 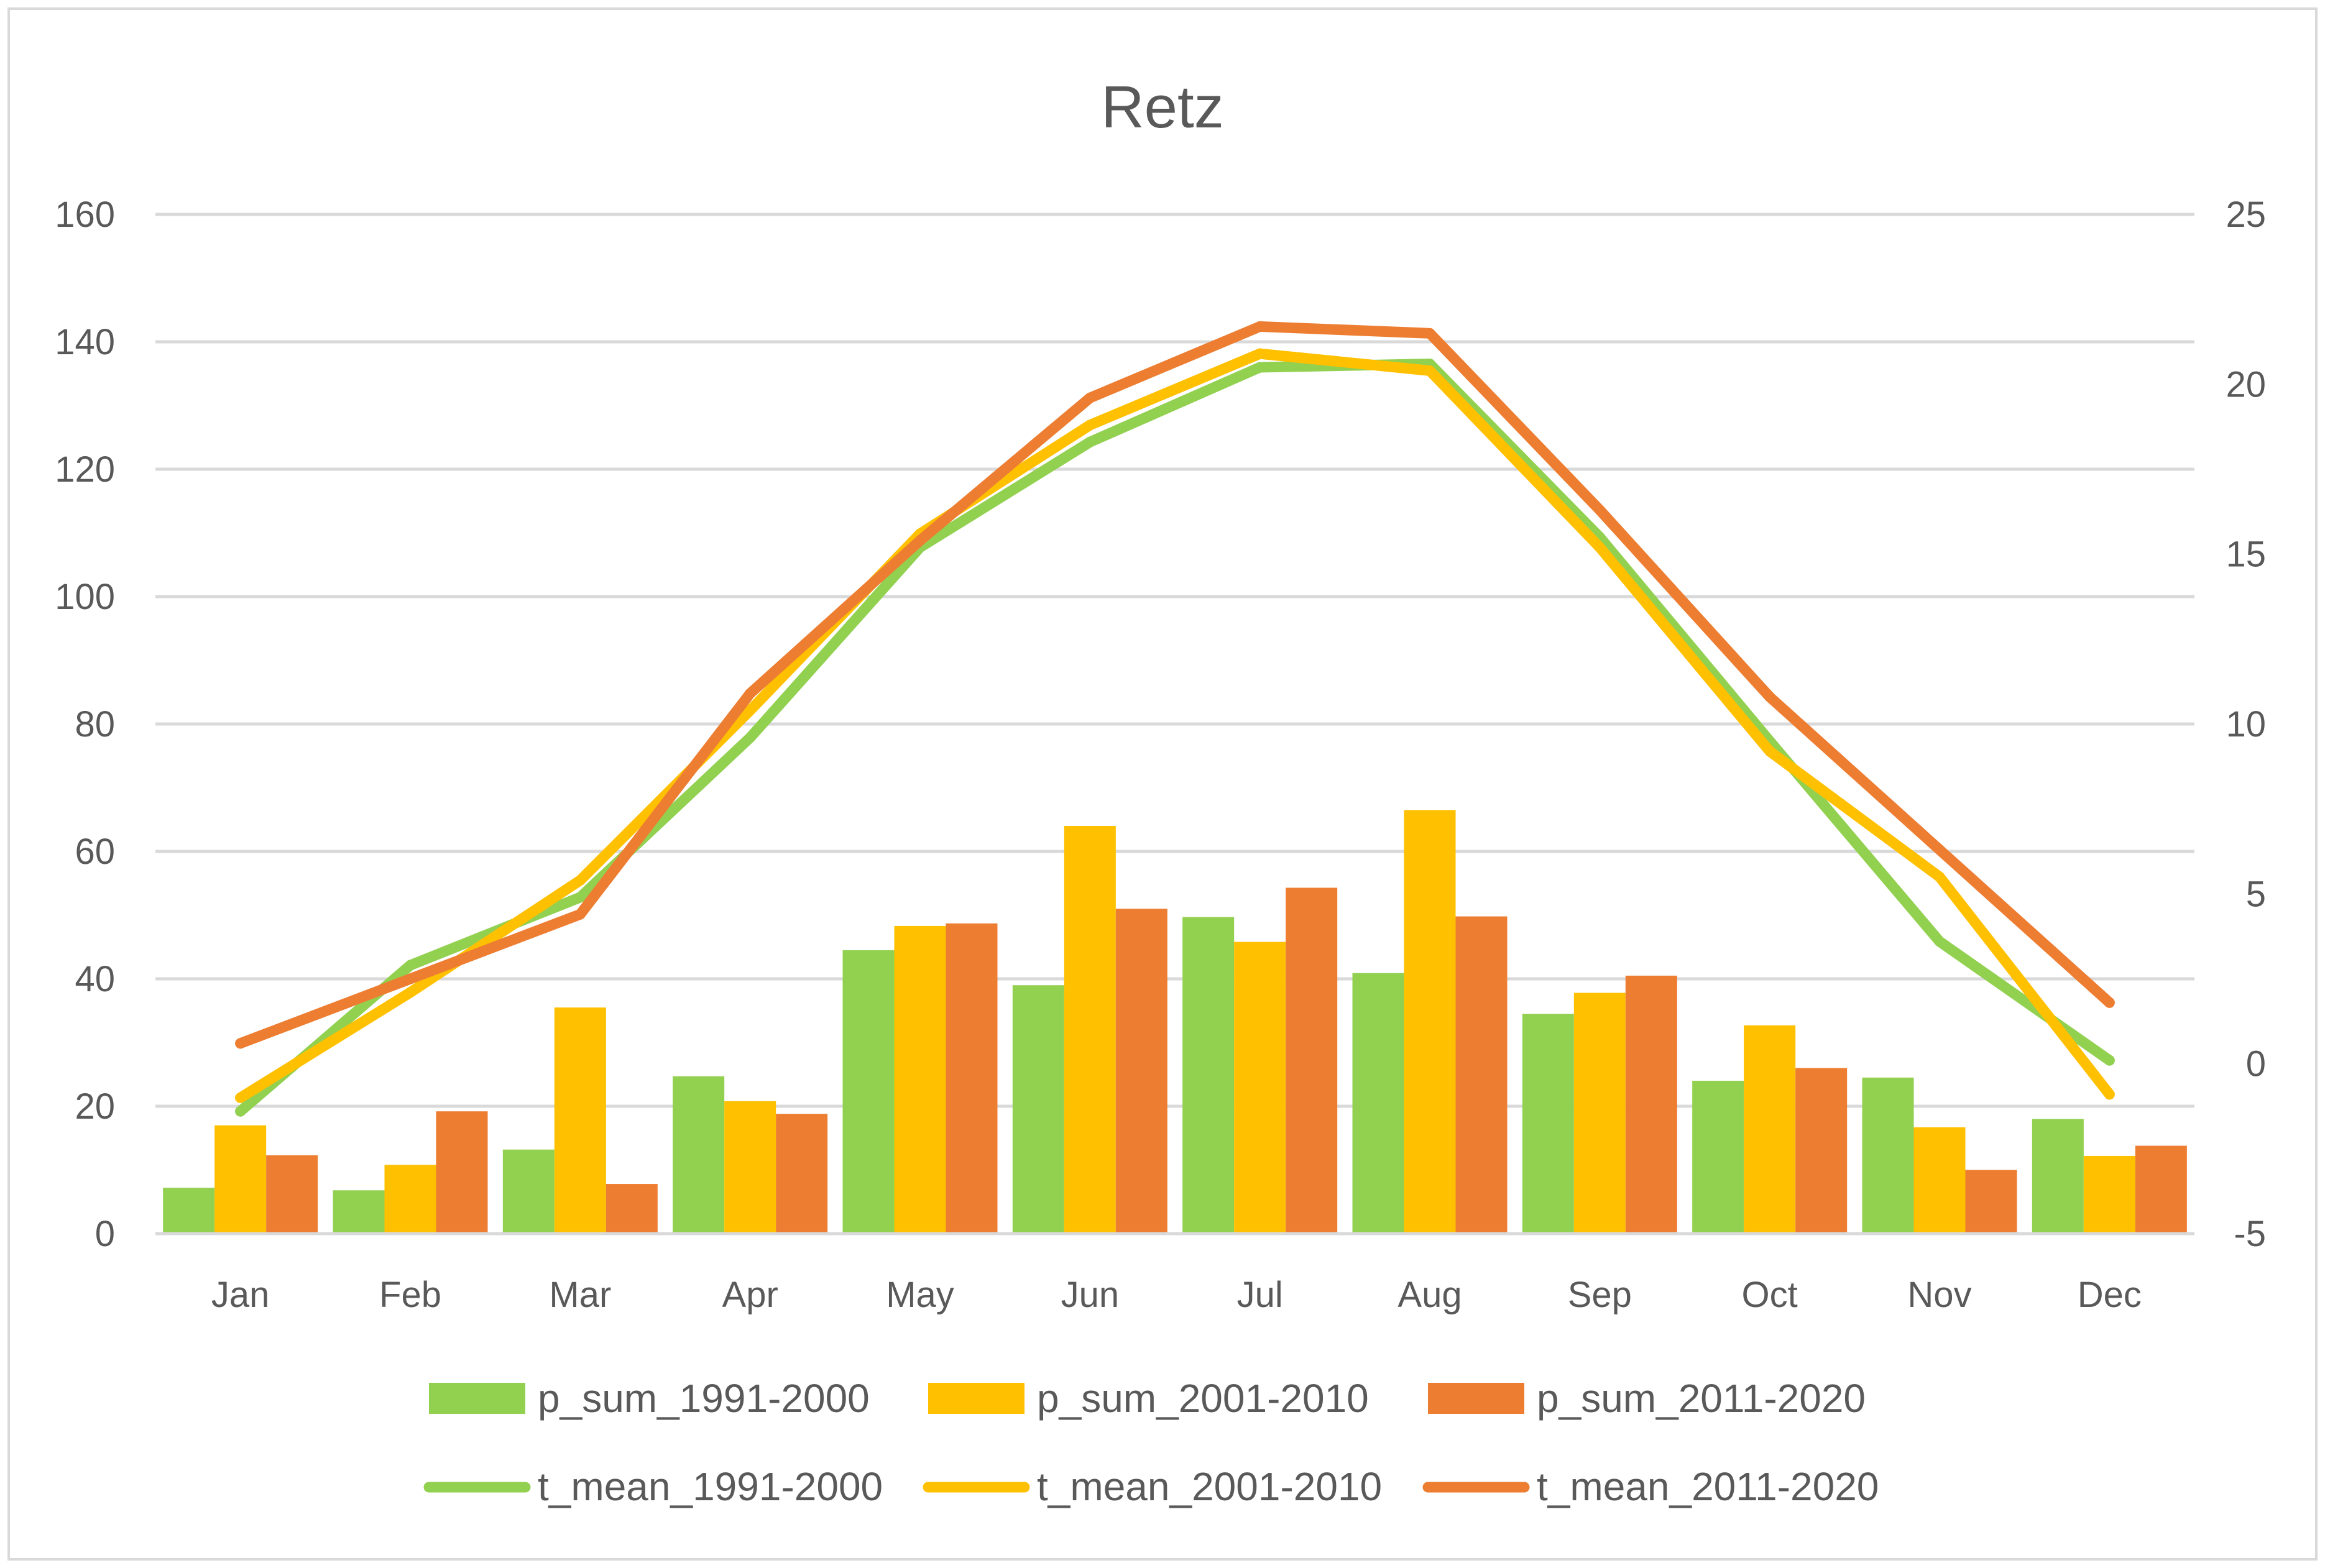 I want to click on x-axis: Jan Feb Mar Apr May Jun Jul Aug Sep Oct Nov Dec, so click(x=1174, y=1273).